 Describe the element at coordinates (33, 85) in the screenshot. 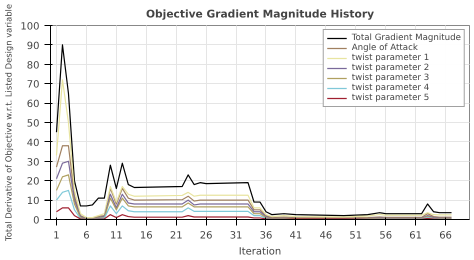

I see `y-tick-label: 70` at that location.